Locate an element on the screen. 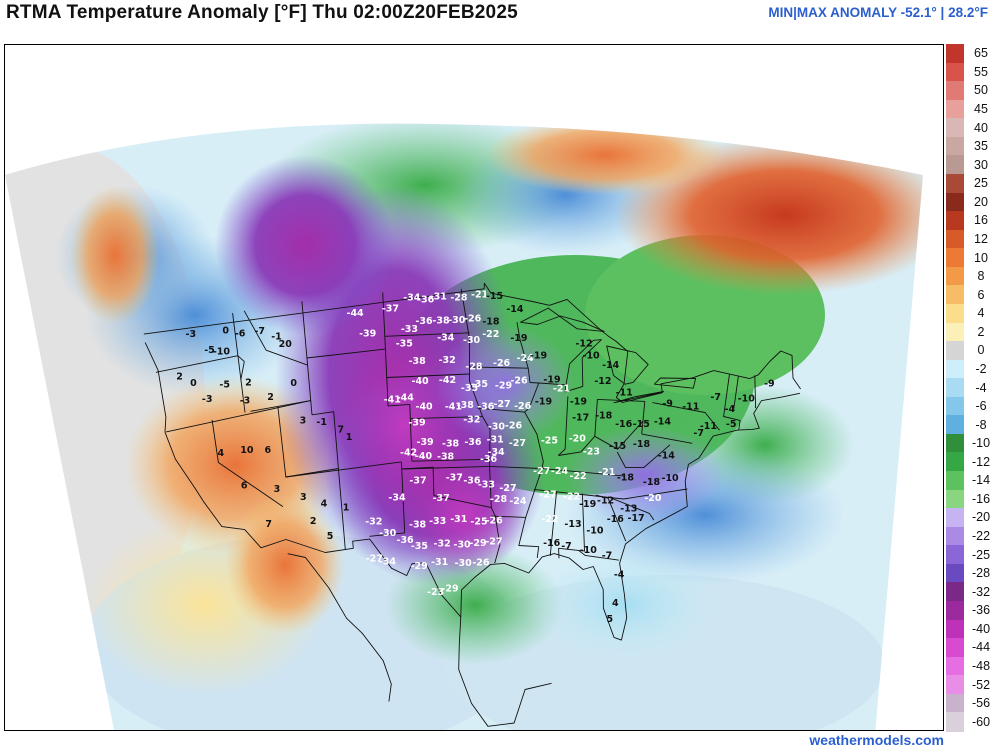  station-anomaly-value: 6 is located at coordinates (244, 486).